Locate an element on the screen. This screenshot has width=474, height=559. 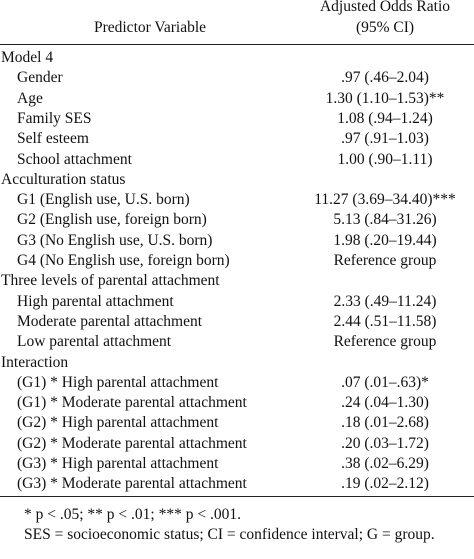
row-value: 1.98 (.20–19.44) is located at coordinates (385, 240).